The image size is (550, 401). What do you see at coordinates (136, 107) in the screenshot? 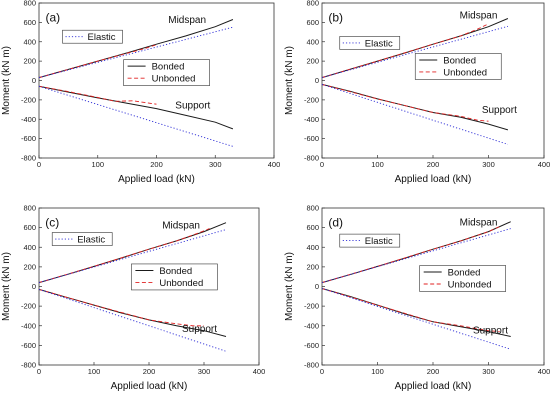
I see `series-bonded-support` at bounding box center [136, 107].